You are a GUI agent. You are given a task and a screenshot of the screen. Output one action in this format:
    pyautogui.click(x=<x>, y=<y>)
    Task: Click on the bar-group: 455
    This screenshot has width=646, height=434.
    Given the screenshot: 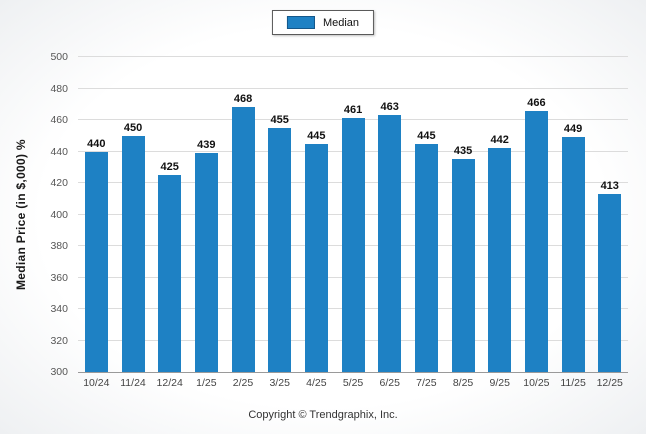 What is the action you would take?
    pyautogui.click(x=279, y=214)
    